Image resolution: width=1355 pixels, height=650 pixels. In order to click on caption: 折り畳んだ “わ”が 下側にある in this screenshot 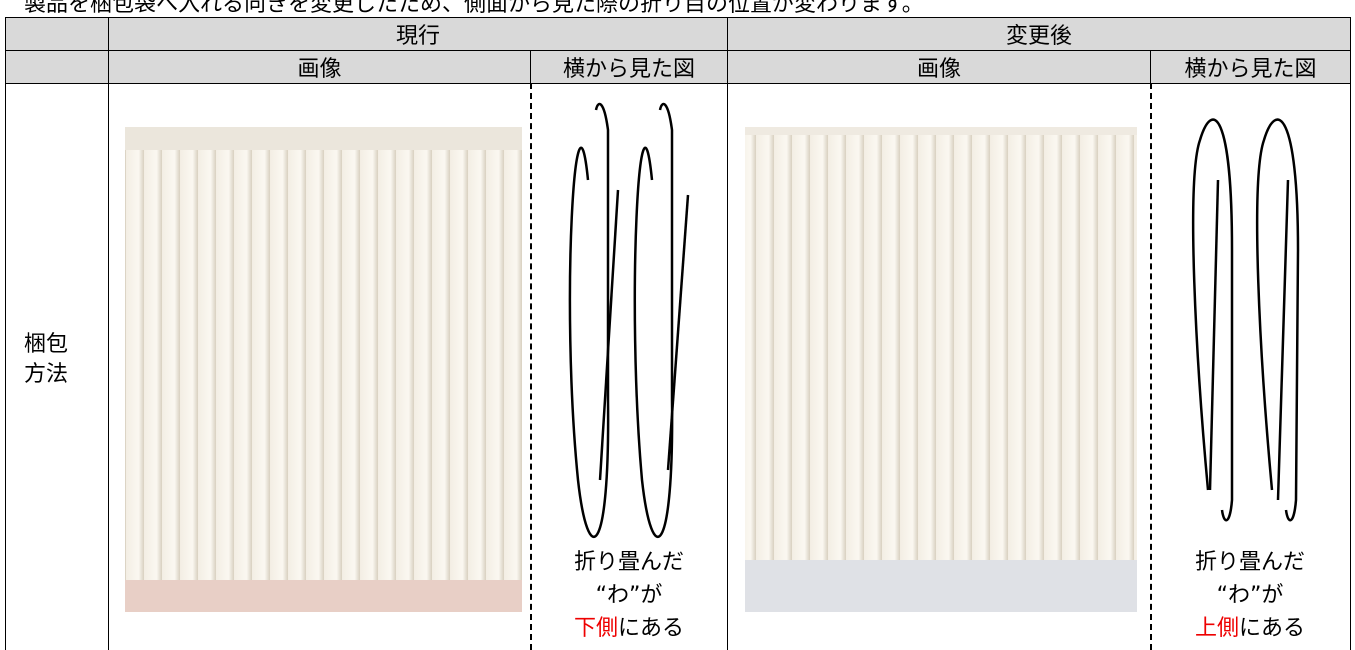, I will do `click(629, 595)`.